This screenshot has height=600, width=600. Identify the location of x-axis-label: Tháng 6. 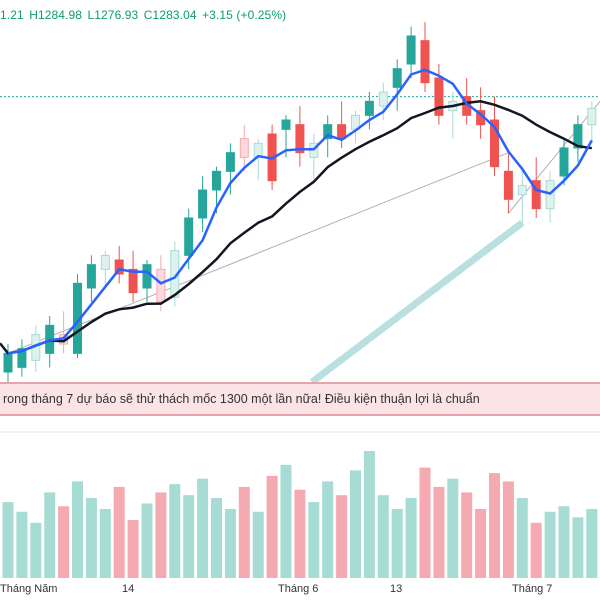
(298, 589).